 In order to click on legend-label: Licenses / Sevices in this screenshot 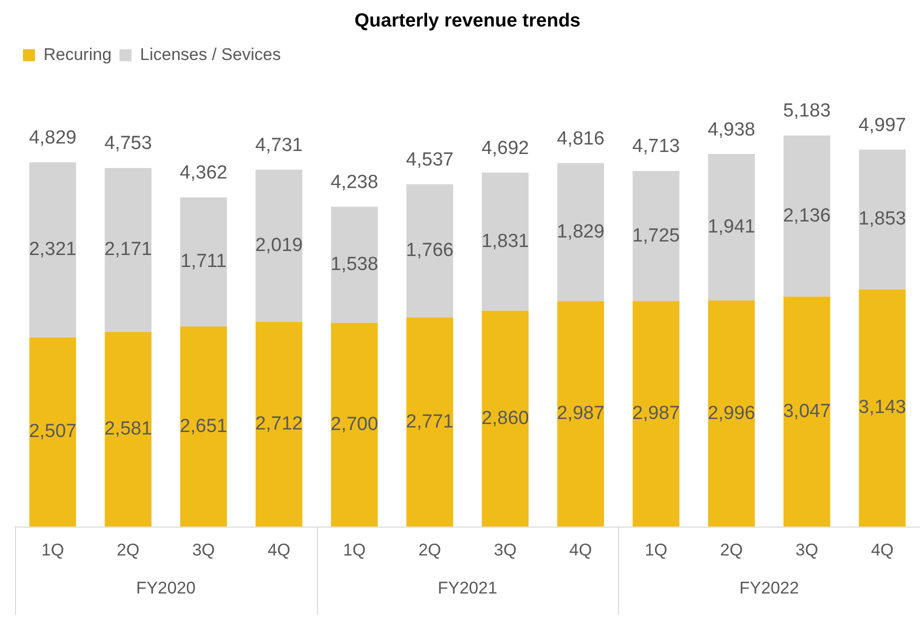, I will do `click(210, 54)`.